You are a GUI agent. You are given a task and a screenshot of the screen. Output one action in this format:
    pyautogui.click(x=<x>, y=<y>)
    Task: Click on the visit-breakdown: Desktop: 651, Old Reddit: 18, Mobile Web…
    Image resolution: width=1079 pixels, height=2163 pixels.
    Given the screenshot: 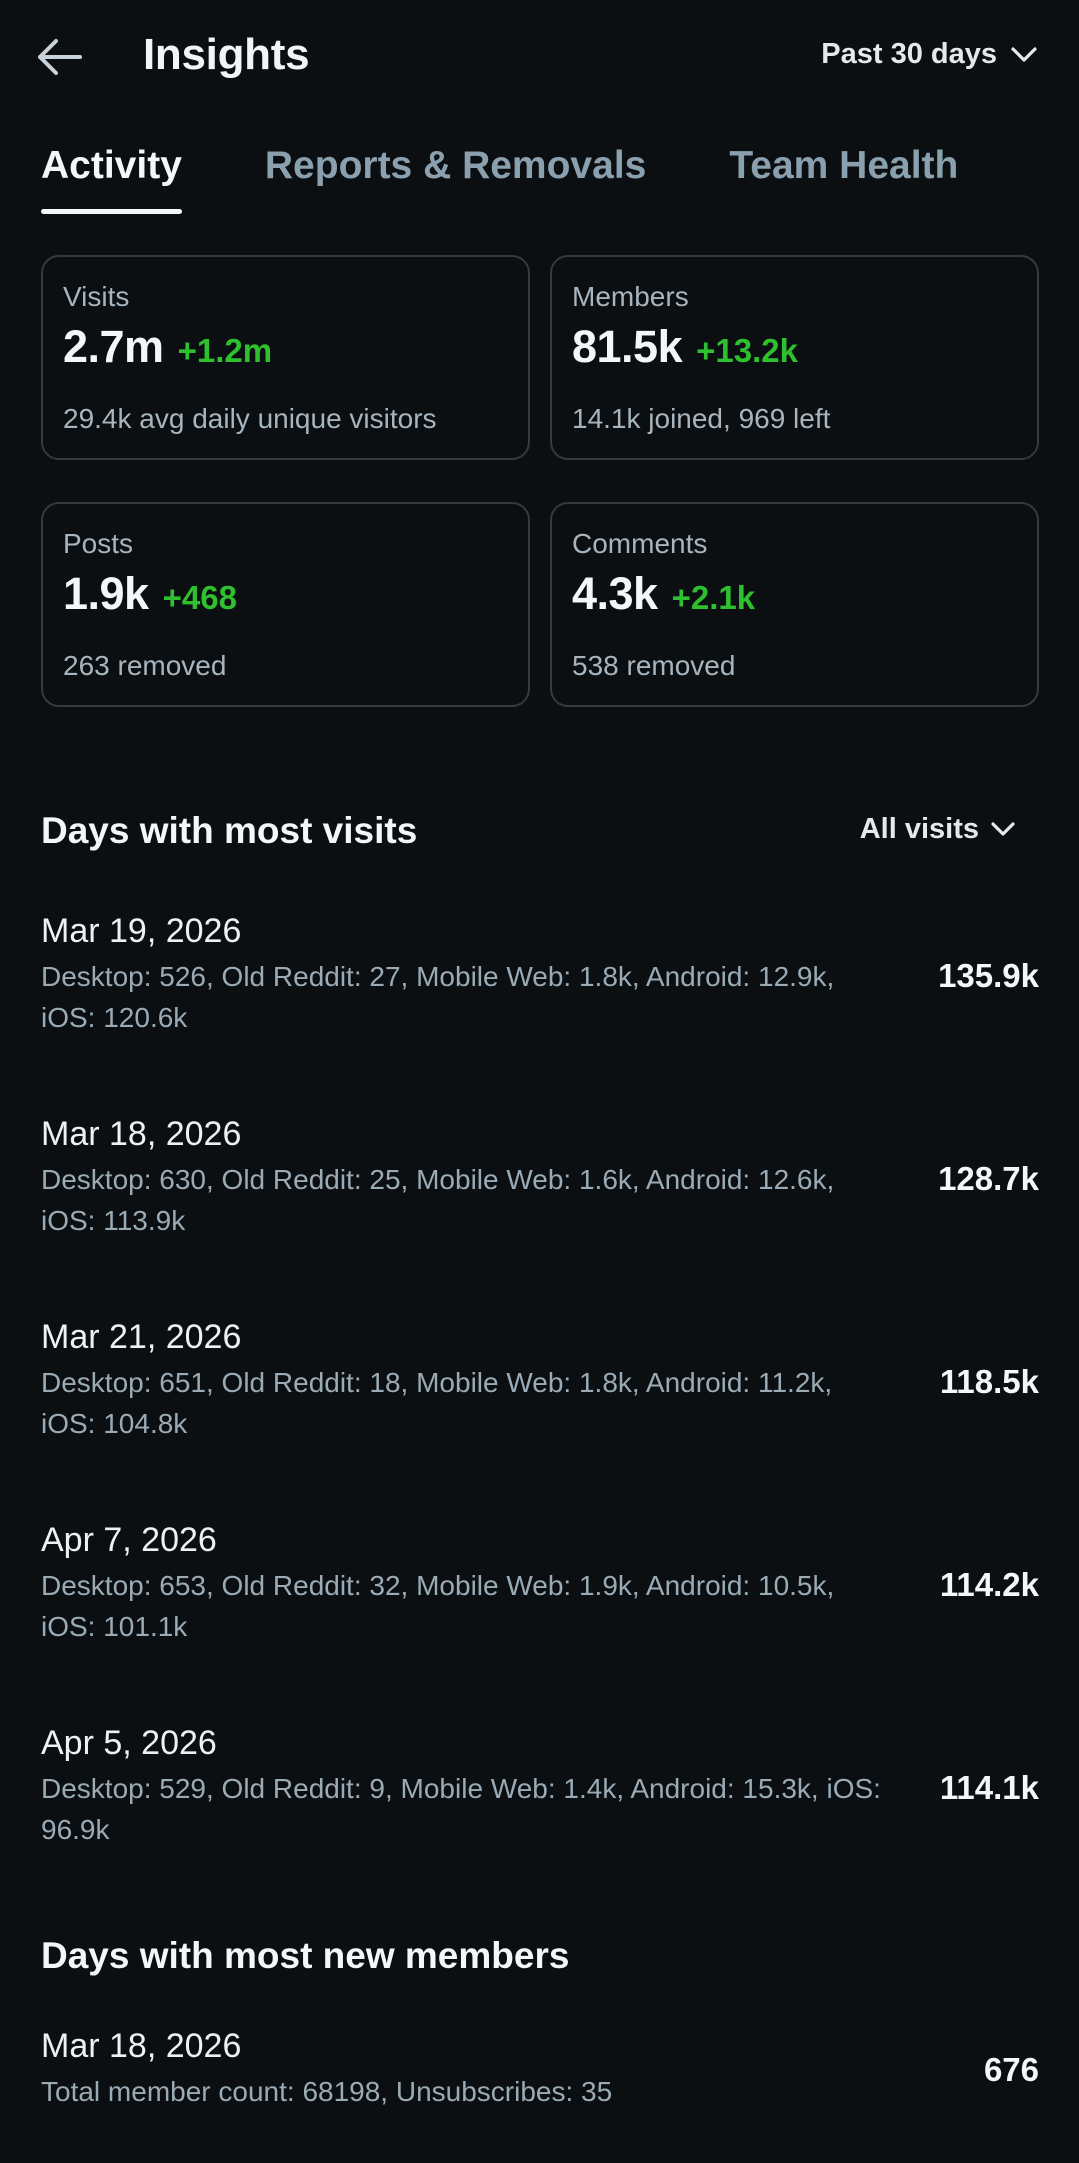 What is the action you would take?
    pyautogui.click(x=437, y=1403)
    